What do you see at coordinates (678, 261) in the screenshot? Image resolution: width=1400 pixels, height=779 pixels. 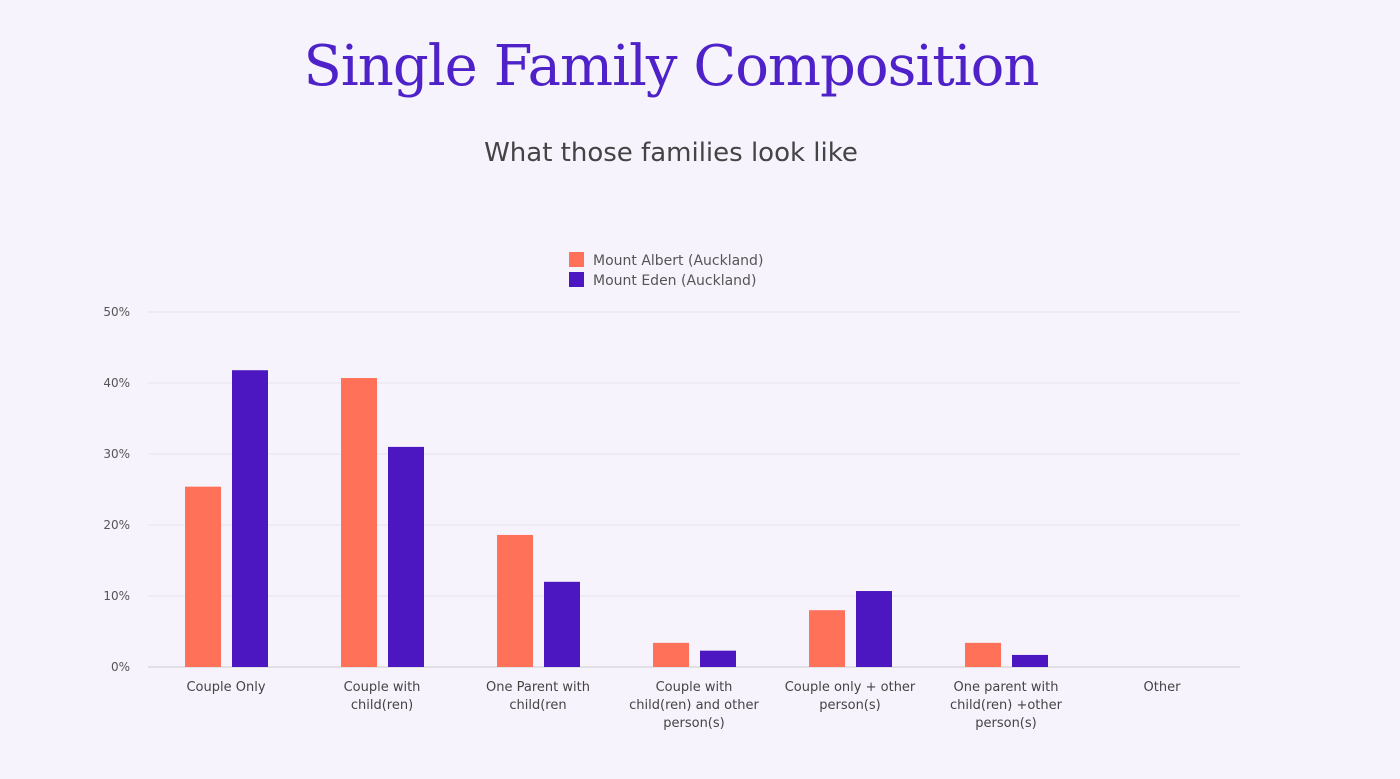 I see `legend-label: Mount Albert (Auckland)` at bounding box center [678, 261].